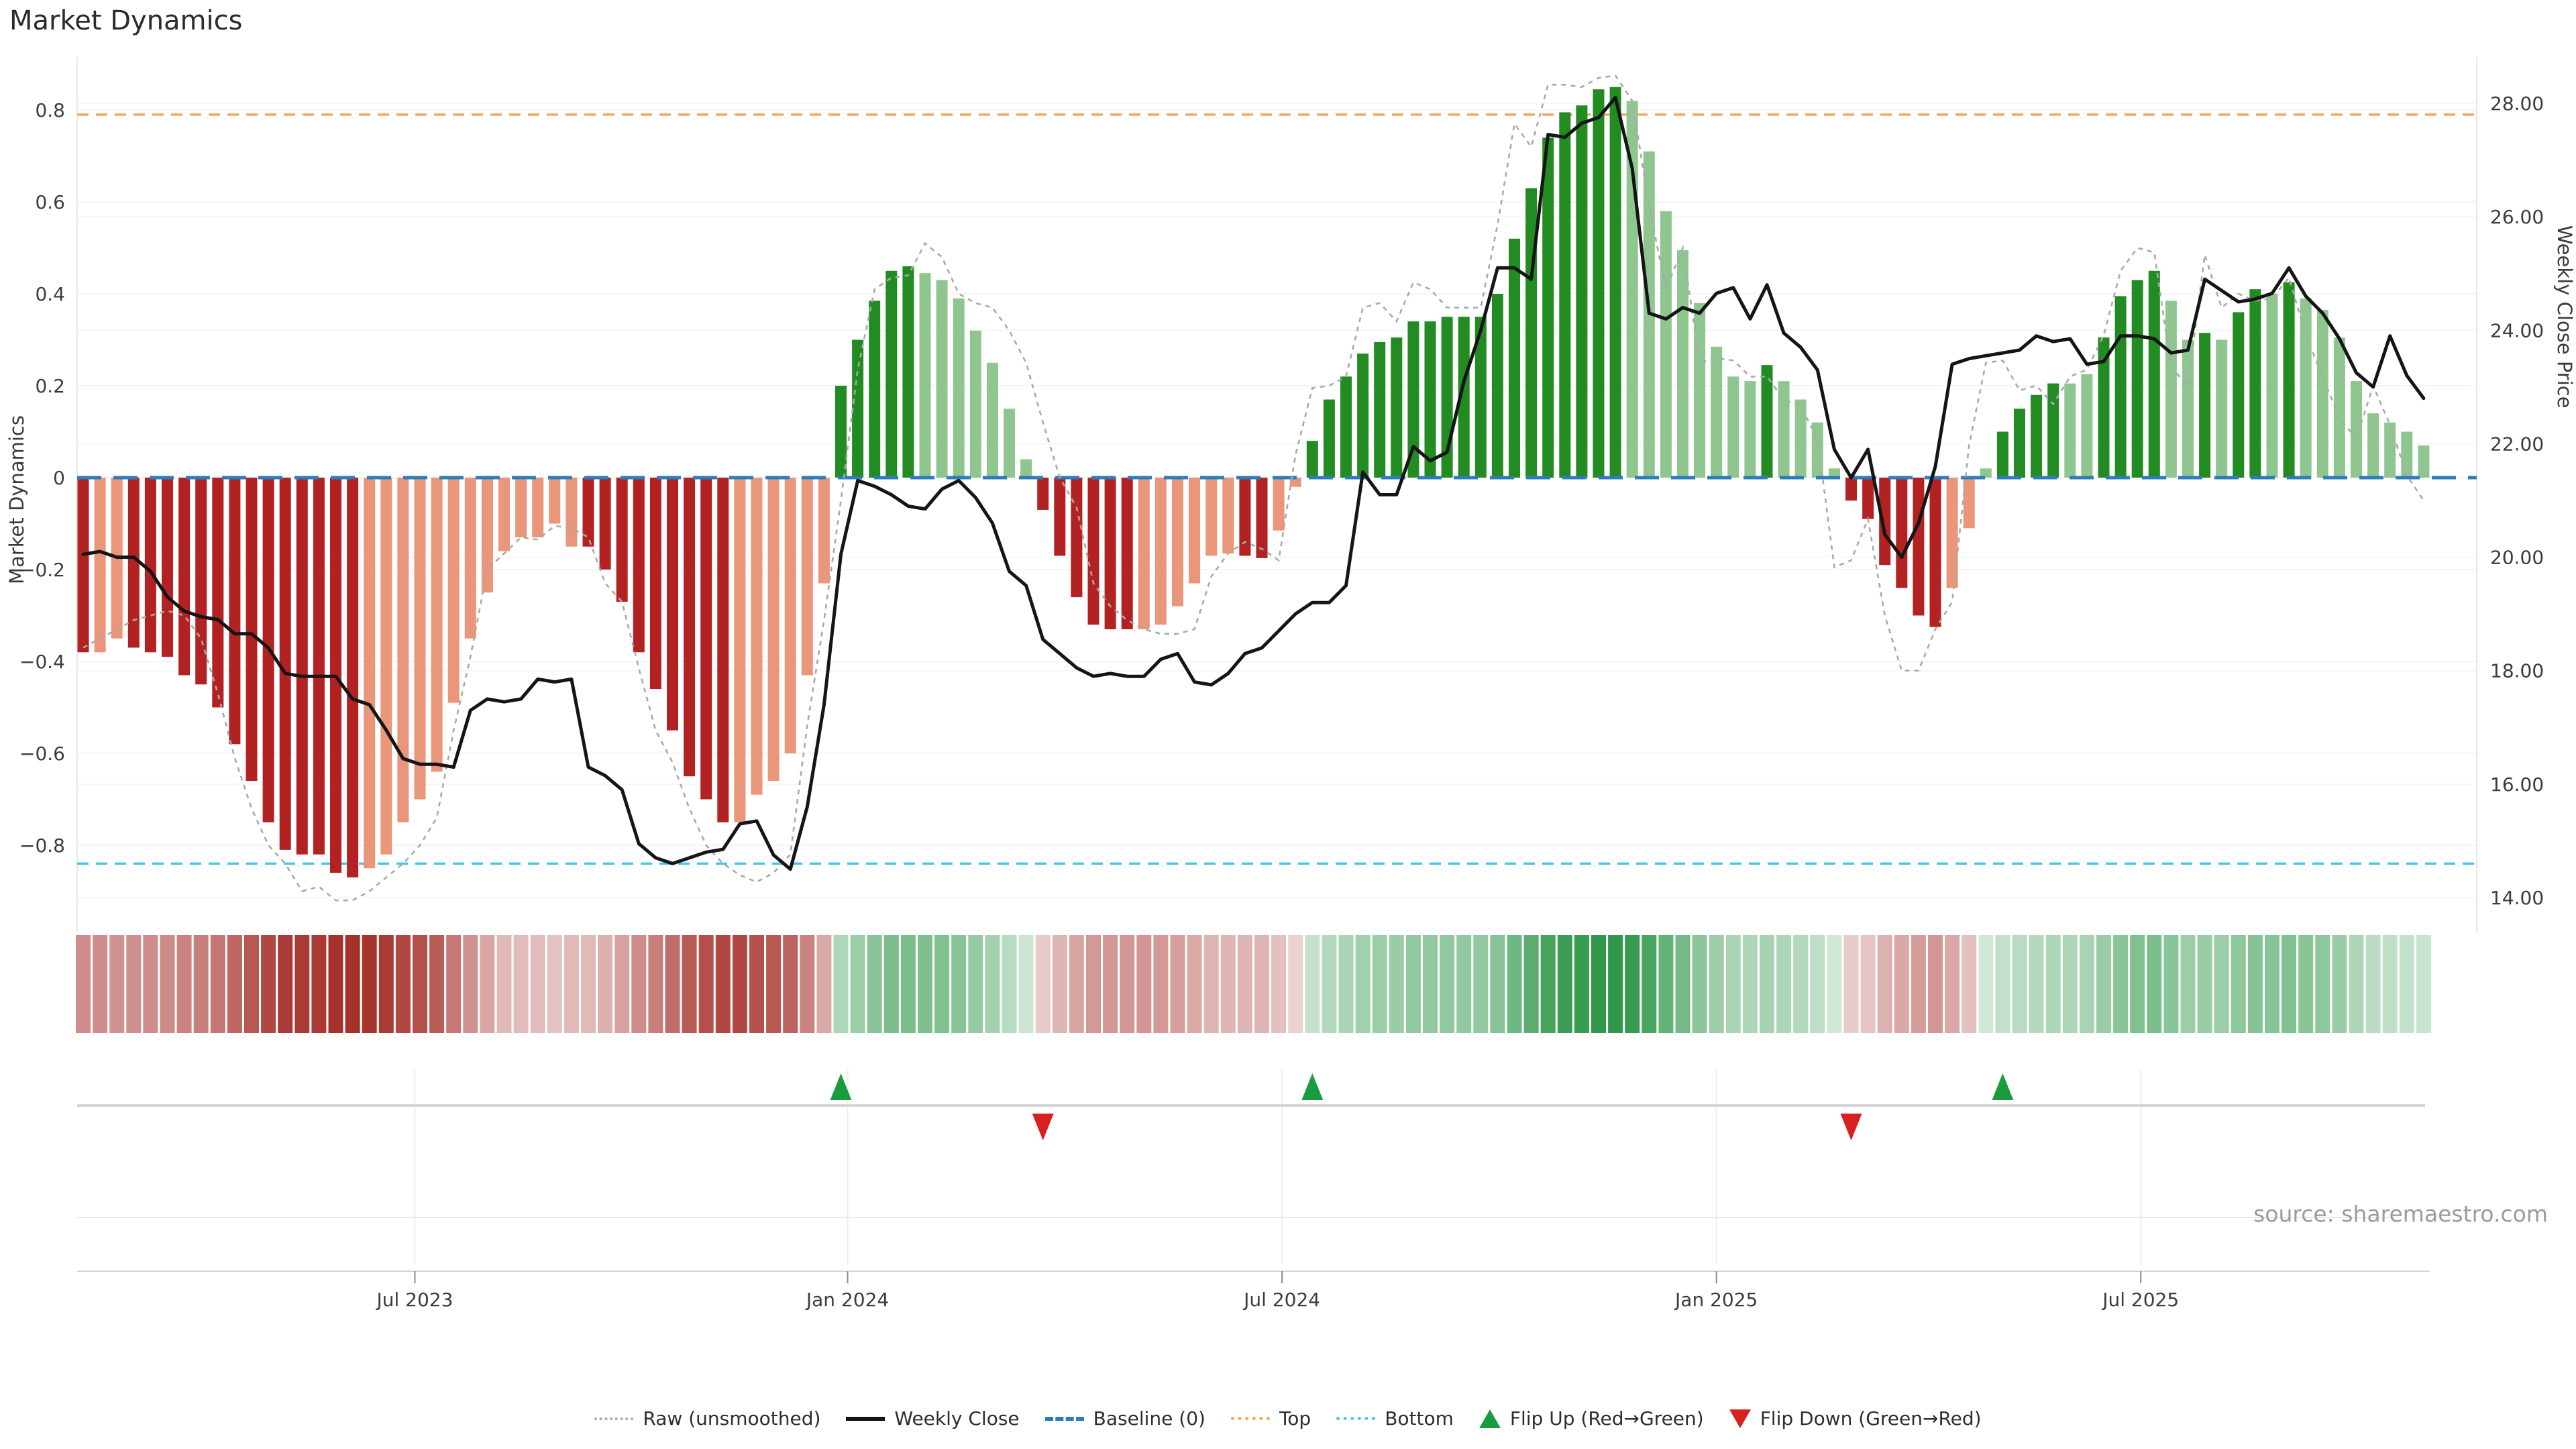 This screenshot has height=1449, width=2576. I want to click on right-tick-label: 16.00, so click(2517, 784).